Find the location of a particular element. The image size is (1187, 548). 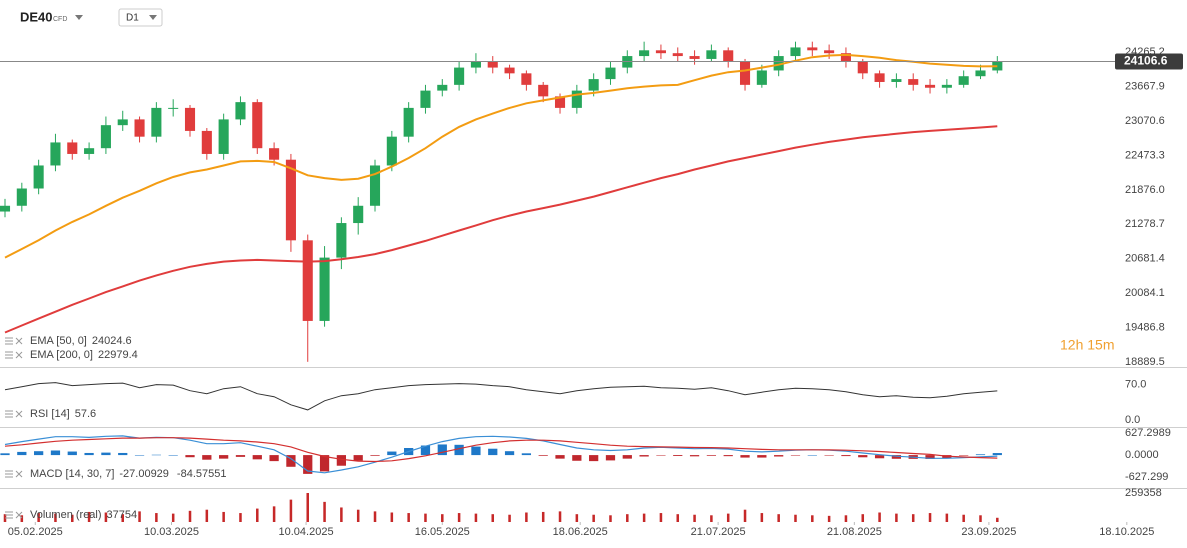

legend-label: MACD [14, 30, 7] is located at coordinates (72, 474).